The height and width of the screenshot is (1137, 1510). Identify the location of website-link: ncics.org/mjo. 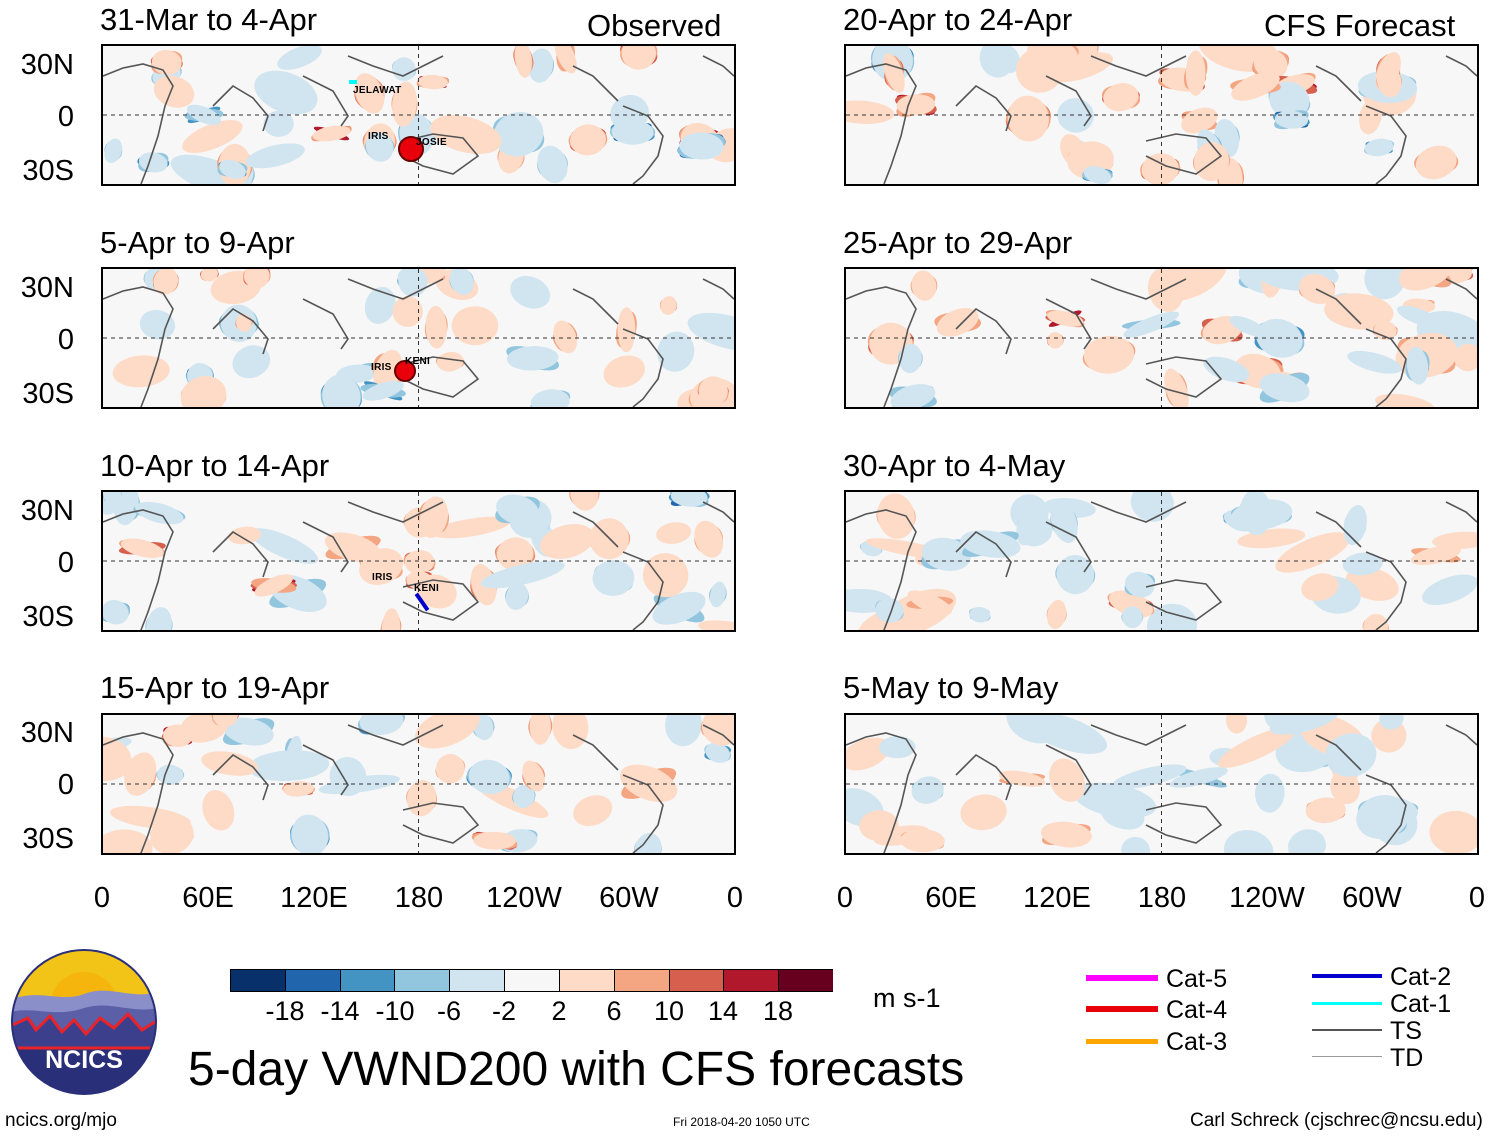
(61, 1120).